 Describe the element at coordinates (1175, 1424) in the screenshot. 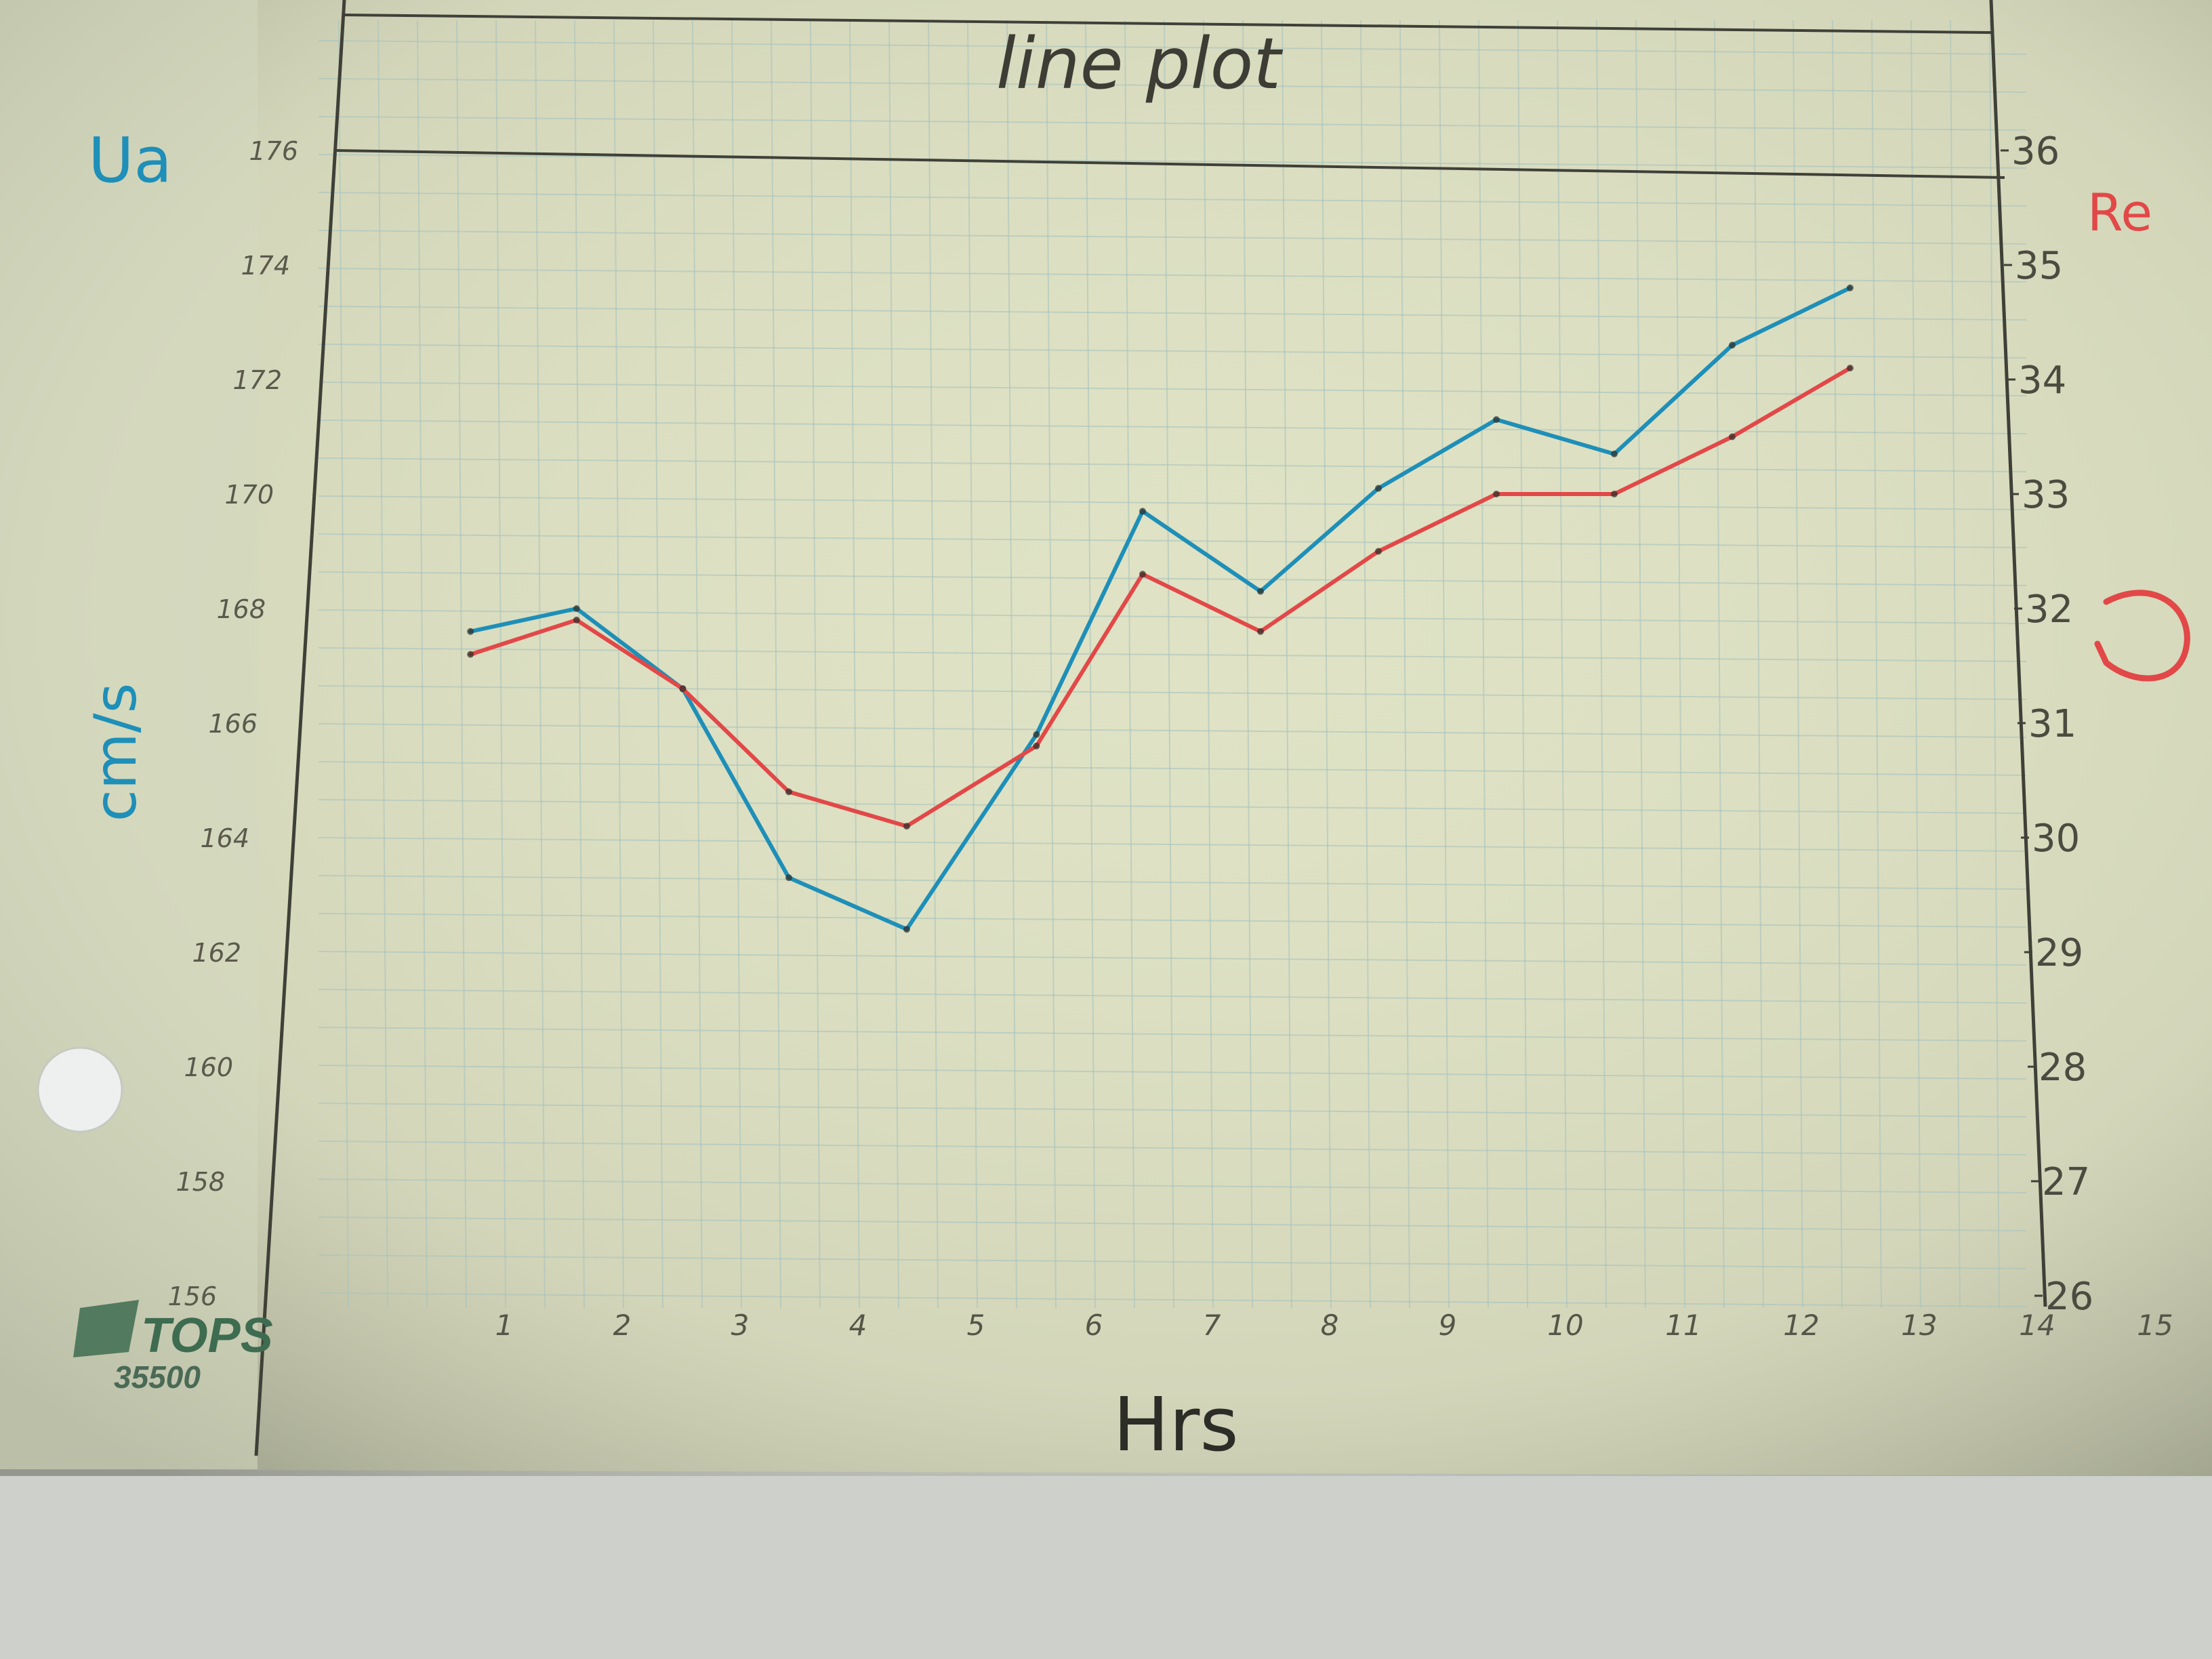

I see `x-axis-label: Hrs` at that location.